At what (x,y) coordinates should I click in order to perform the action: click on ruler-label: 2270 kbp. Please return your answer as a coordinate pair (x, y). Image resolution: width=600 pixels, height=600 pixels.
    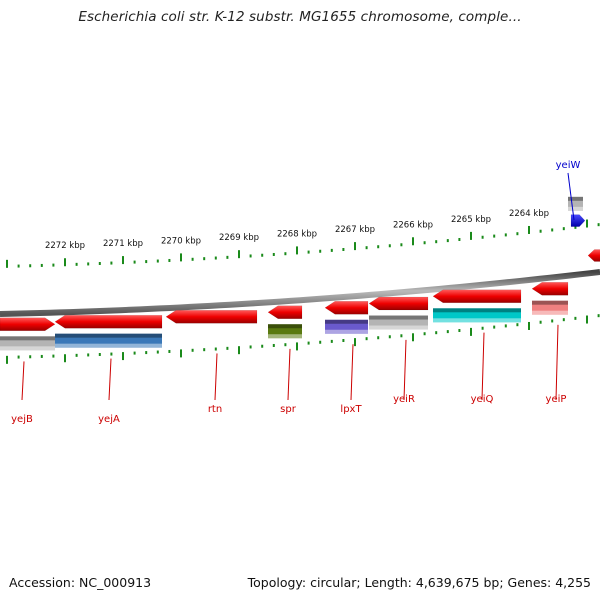
    Looking at the image, I should click on (181, 241).